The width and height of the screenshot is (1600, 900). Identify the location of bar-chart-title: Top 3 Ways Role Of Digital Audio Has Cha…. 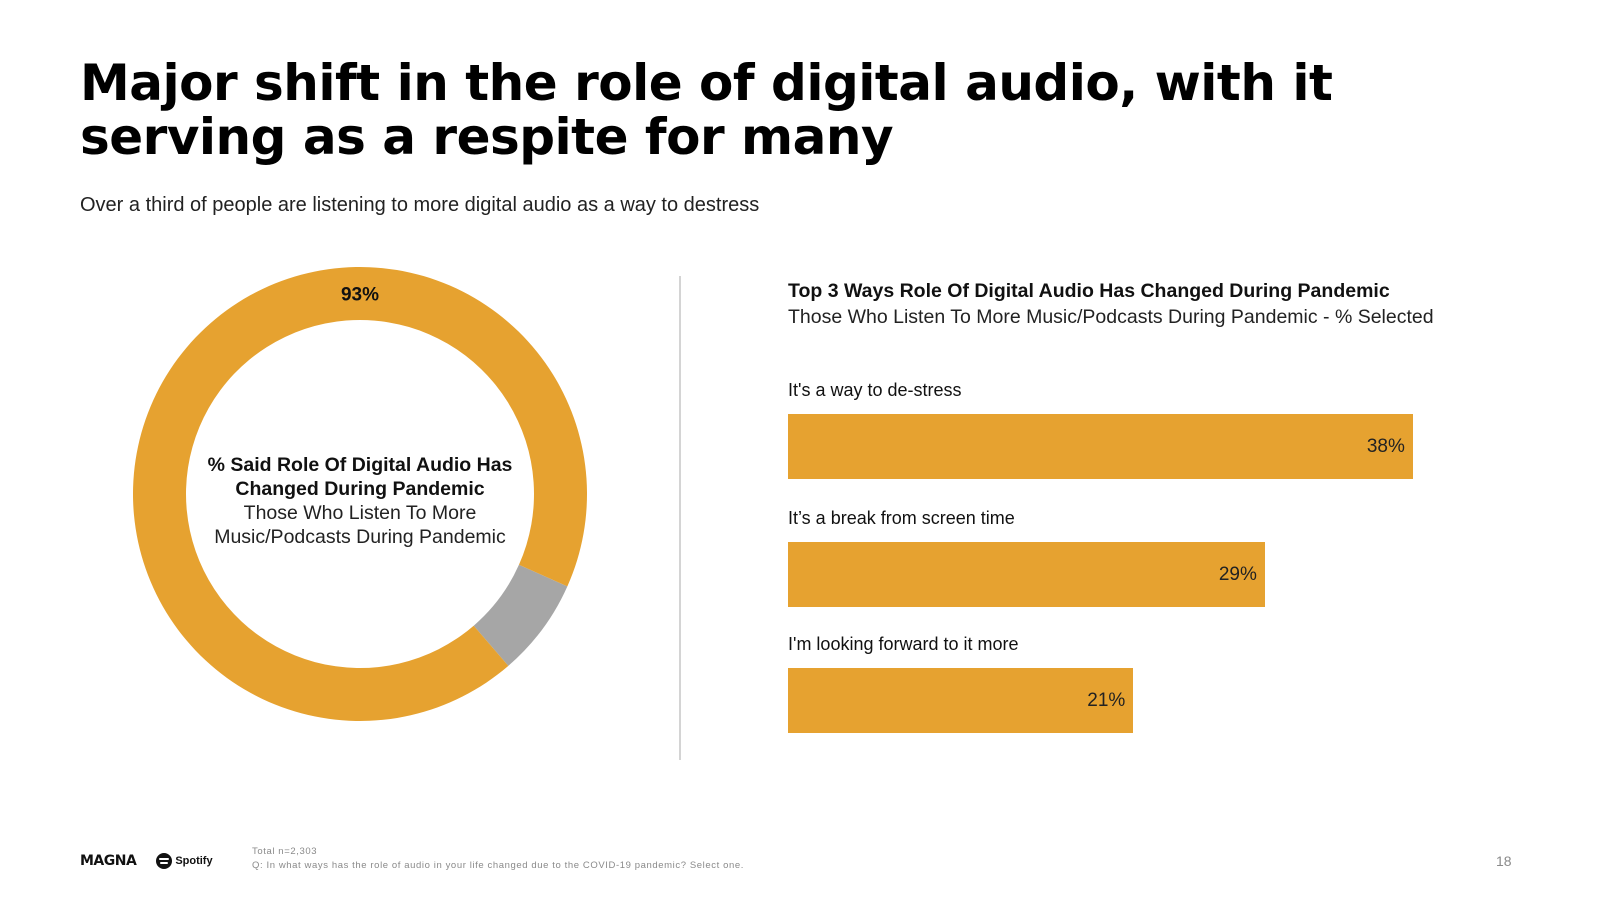
(1089, 291).